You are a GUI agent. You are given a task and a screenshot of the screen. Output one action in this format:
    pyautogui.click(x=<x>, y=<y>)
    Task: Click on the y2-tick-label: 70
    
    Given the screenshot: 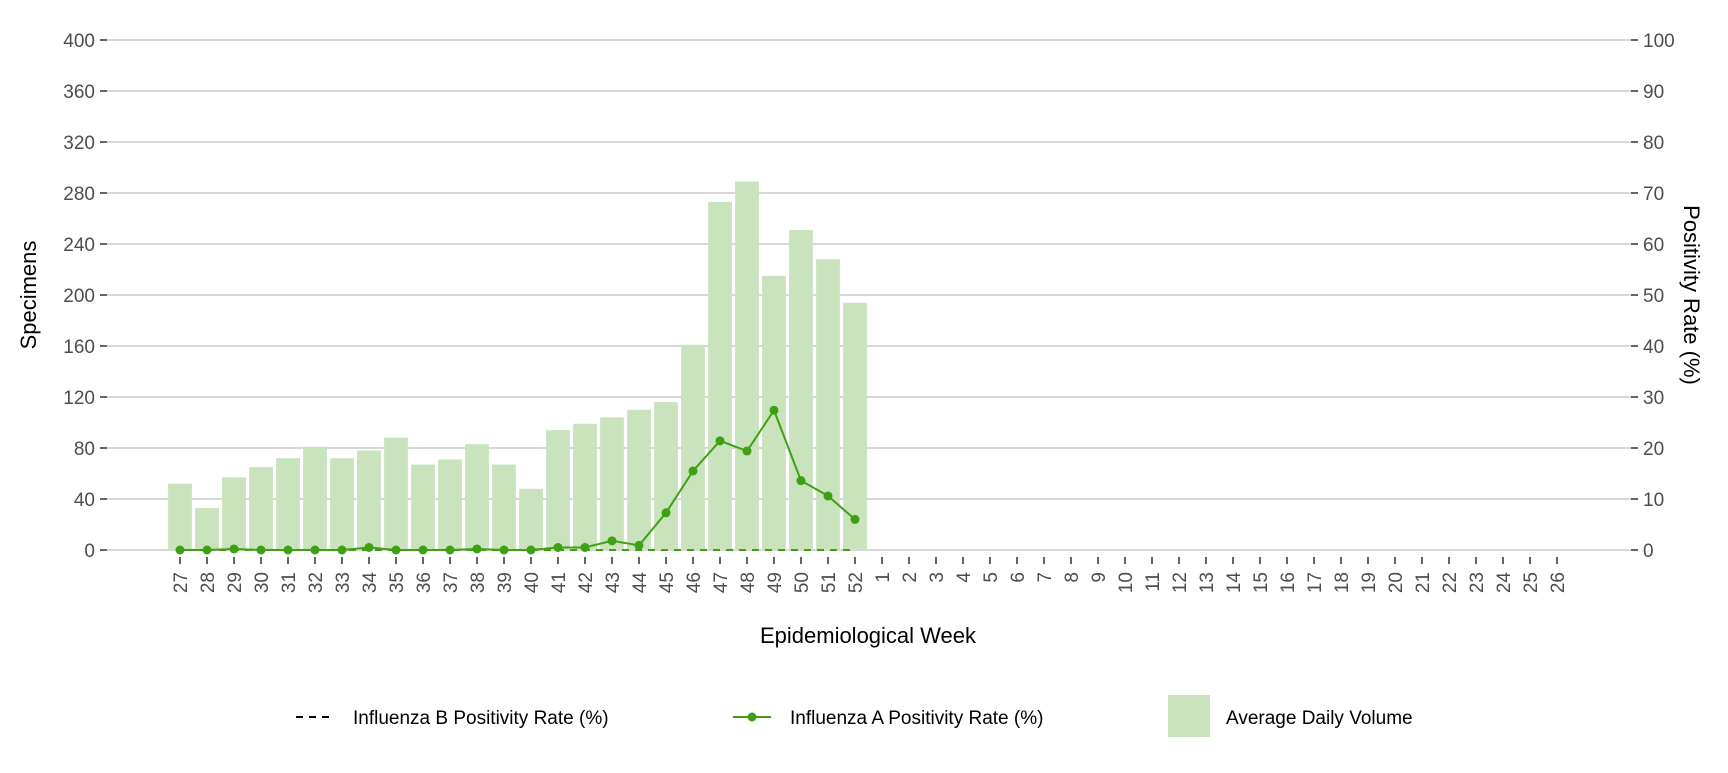 What is the action you would take?
    pyautogui.click(x=1653, y=194)
    